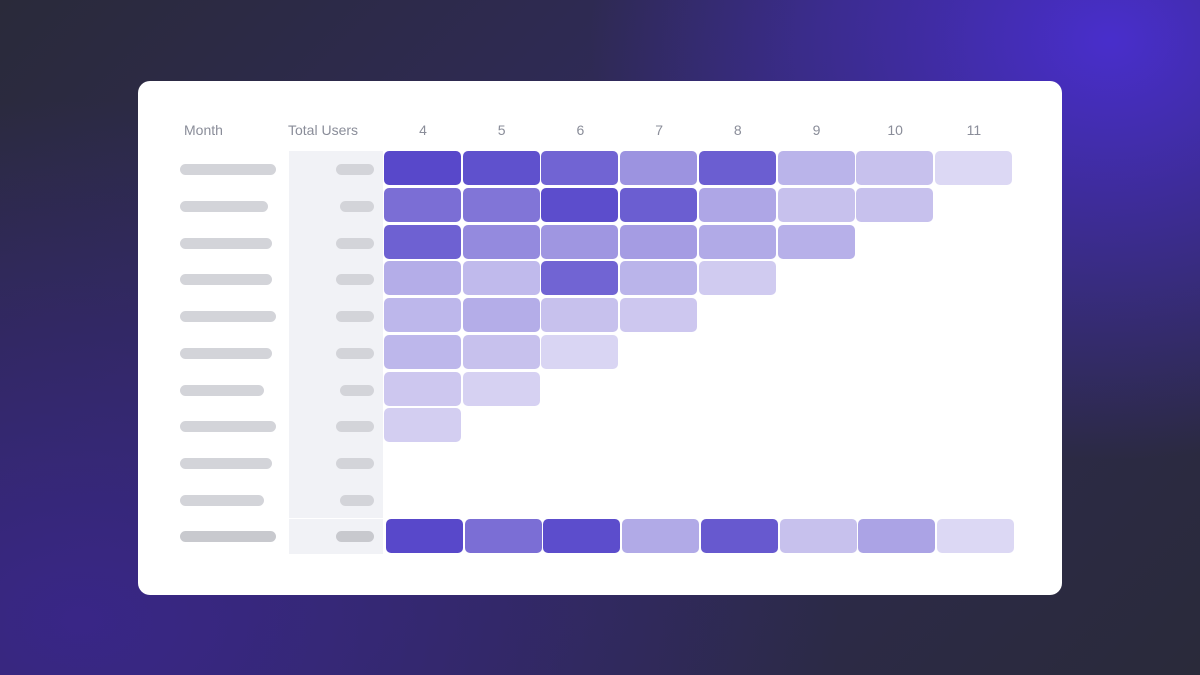 The width and height of the screenshot is (1200, 675). What do you see at coordinates (974, 130) in the screenshot?
I see `period-column-header: 11` at bounding box center [974, 130].